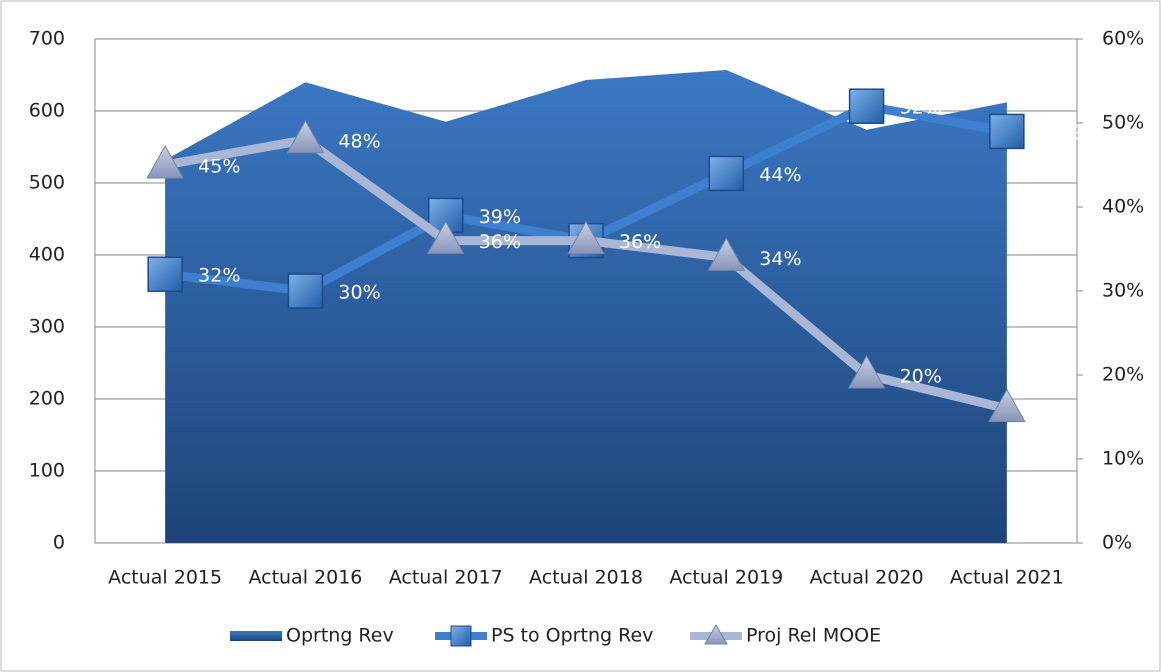 The height and width of the screenshot is (672, 1161). I want to click on y2-tick-label: 30%, so click(1123, 291).